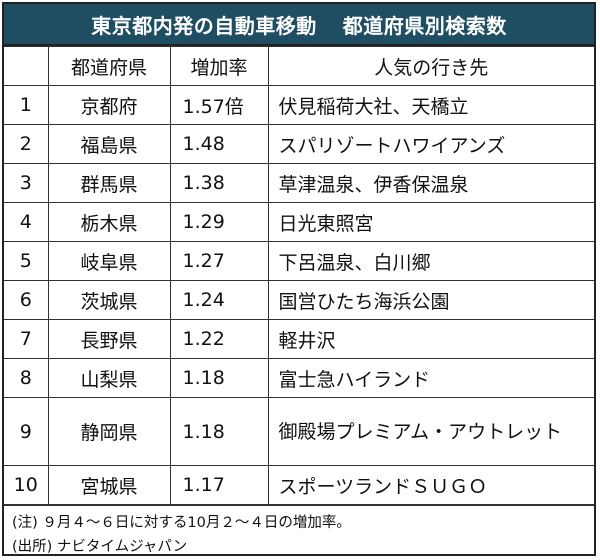  I want to click on table-row: 2 福島県 1.48 スパリゾートハワイアンズ, so click(299, 144).